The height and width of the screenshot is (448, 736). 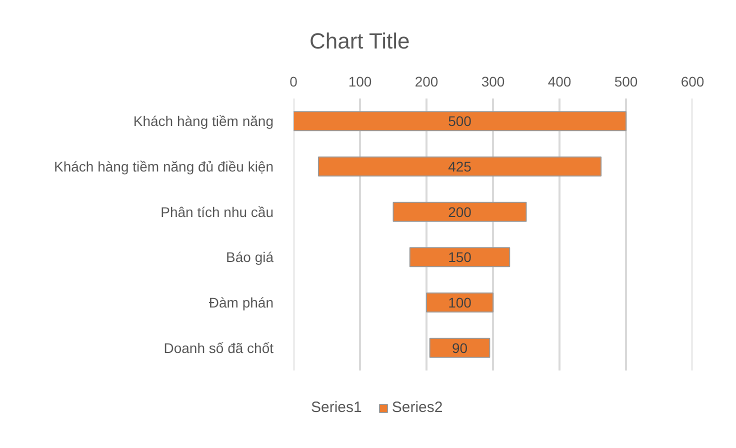 I want to click on data-label: 425, so click(x=460, y=166).